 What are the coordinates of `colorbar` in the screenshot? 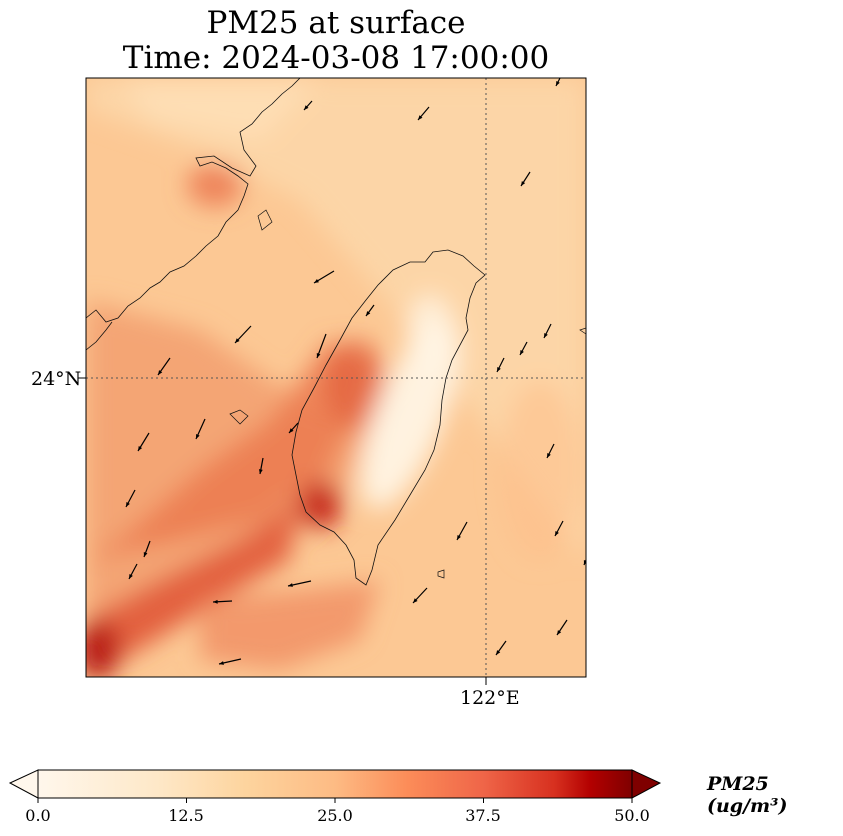 It's located at (335, 786).